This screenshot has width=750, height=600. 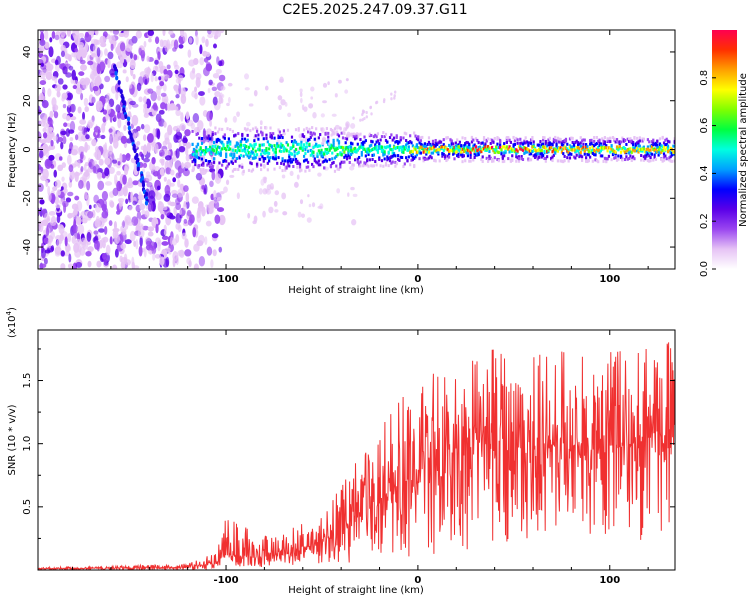 I want to click on streak-blob, so click(x=116, y=73).